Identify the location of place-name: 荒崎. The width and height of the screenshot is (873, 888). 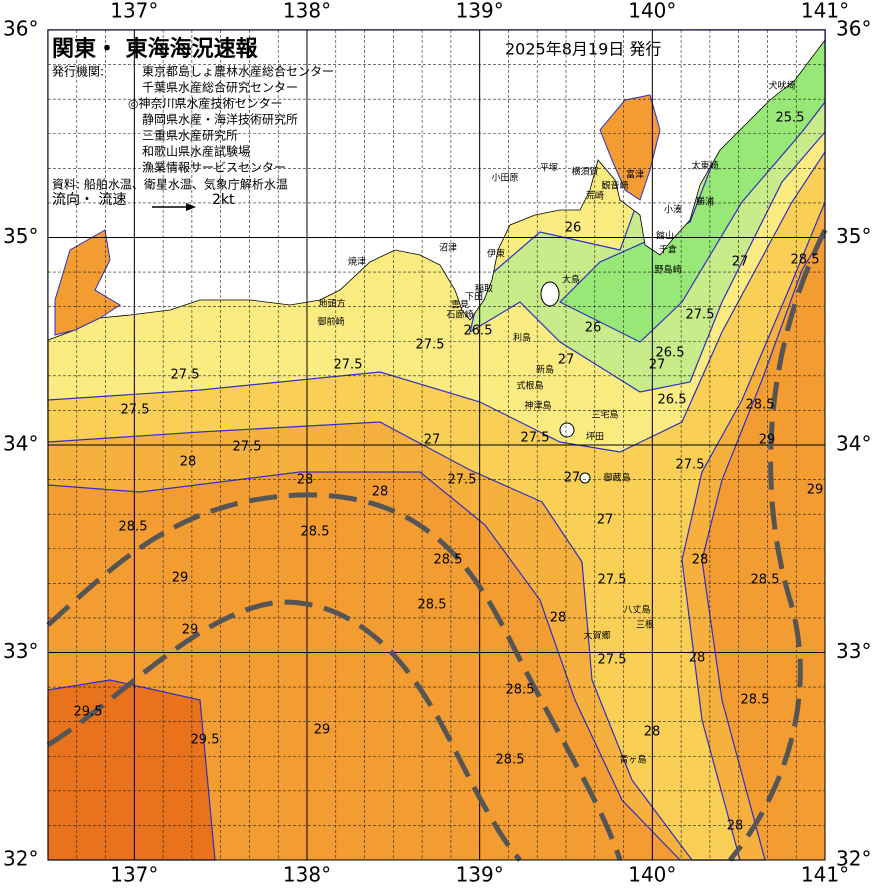
(595, 196).